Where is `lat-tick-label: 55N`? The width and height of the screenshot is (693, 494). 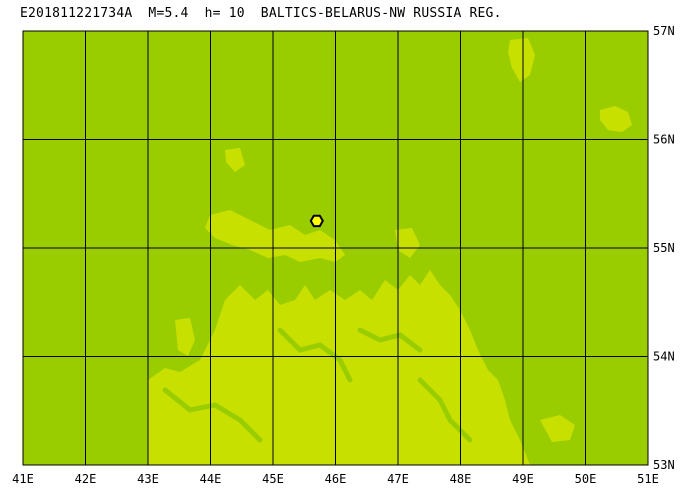
lat-tick-label: 55N is located at coordinates (664, 248).